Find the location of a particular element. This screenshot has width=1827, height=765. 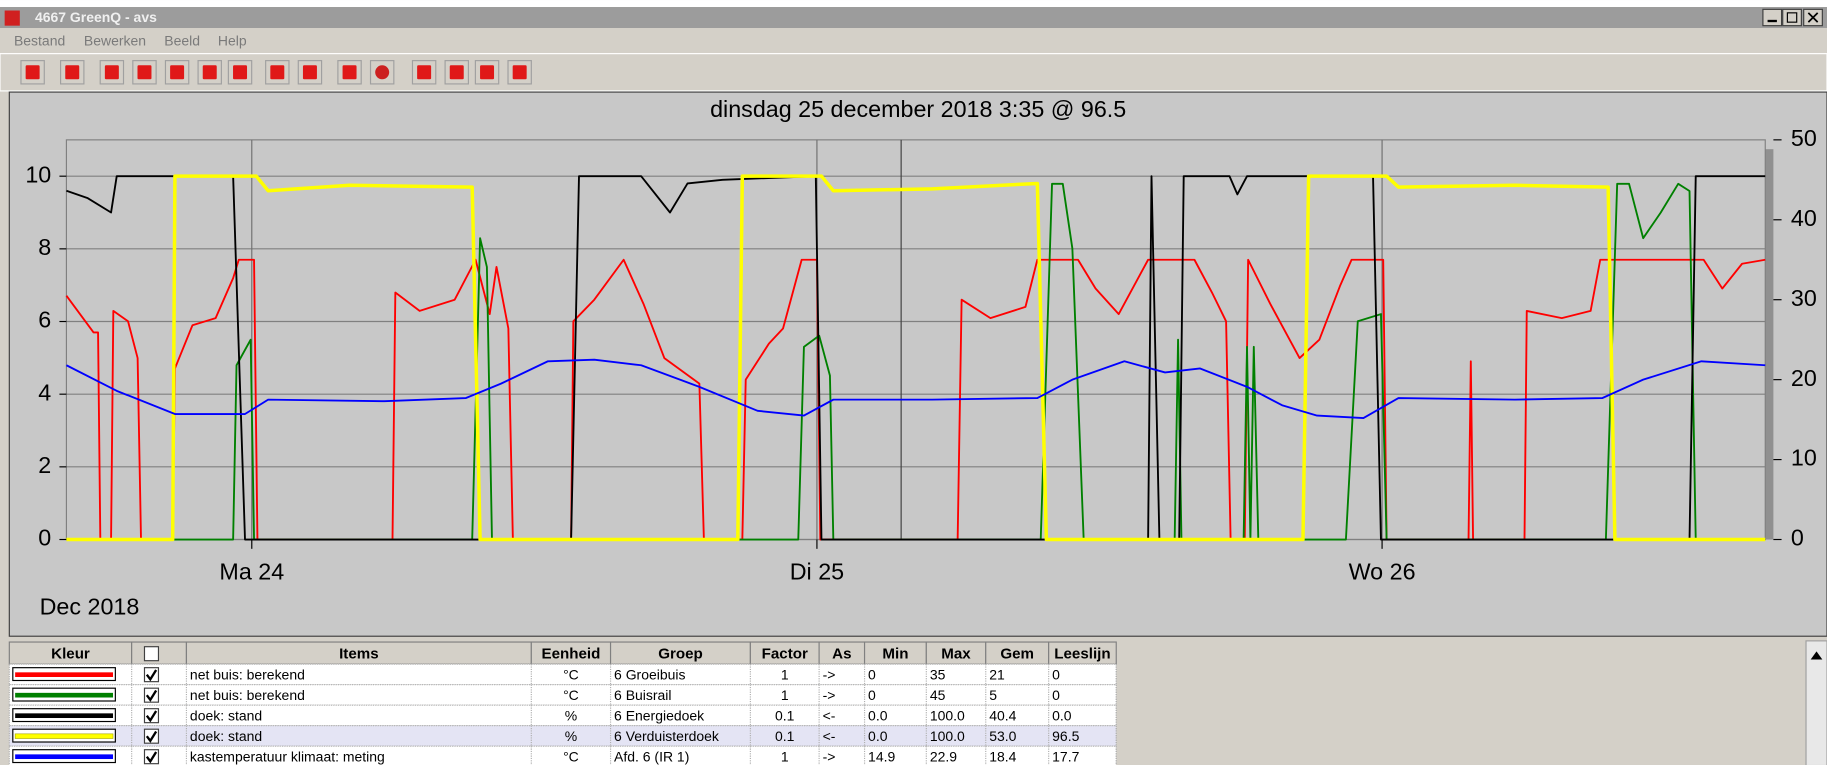

y-tick-label: 8 is located at coordinates (44, 247).